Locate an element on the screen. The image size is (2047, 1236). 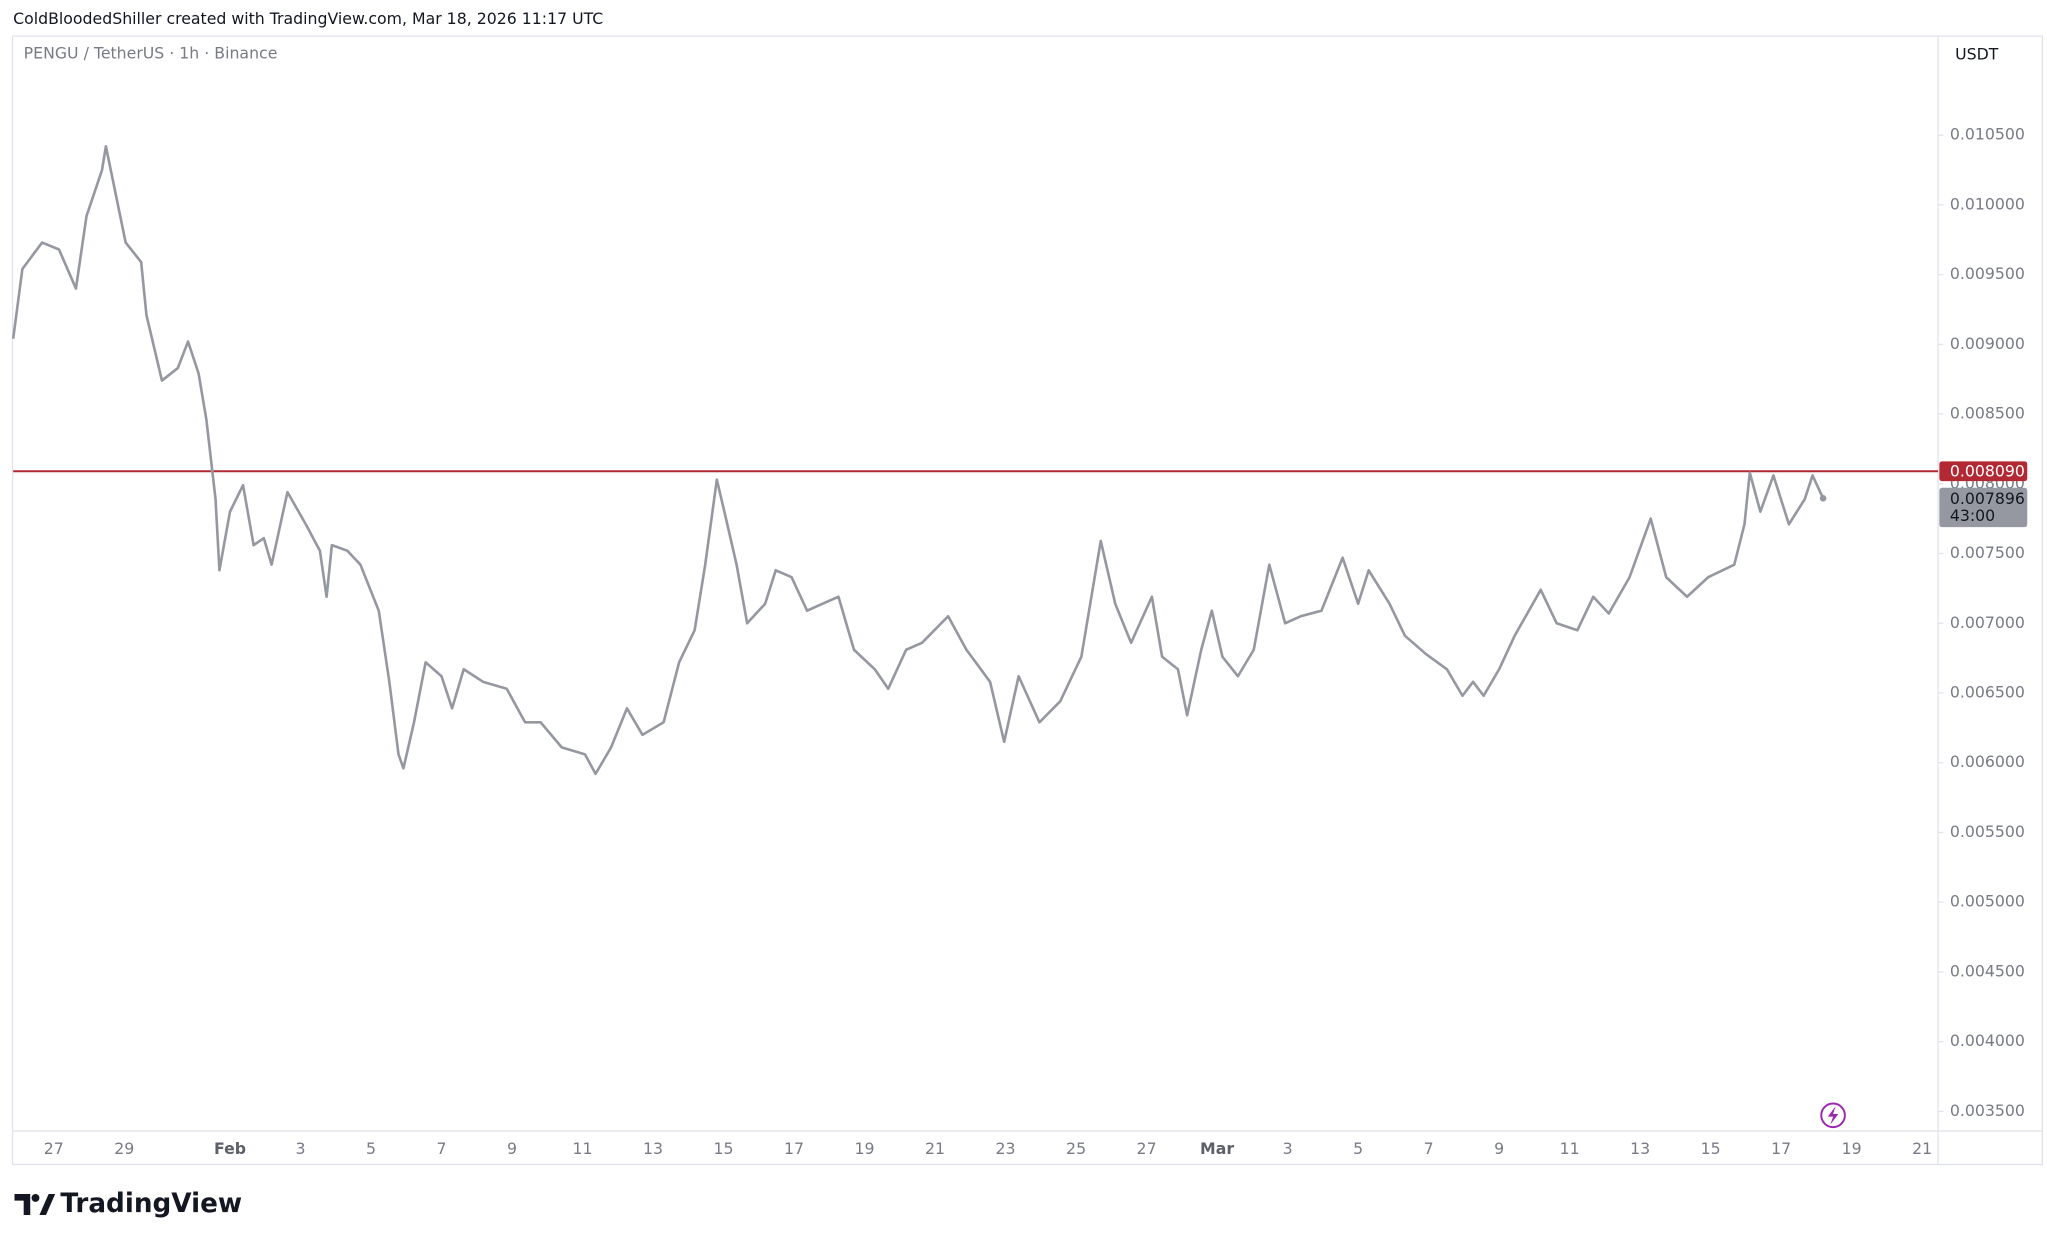
y-tick-label: 0.006500 is located at coordinates (1987, 691).